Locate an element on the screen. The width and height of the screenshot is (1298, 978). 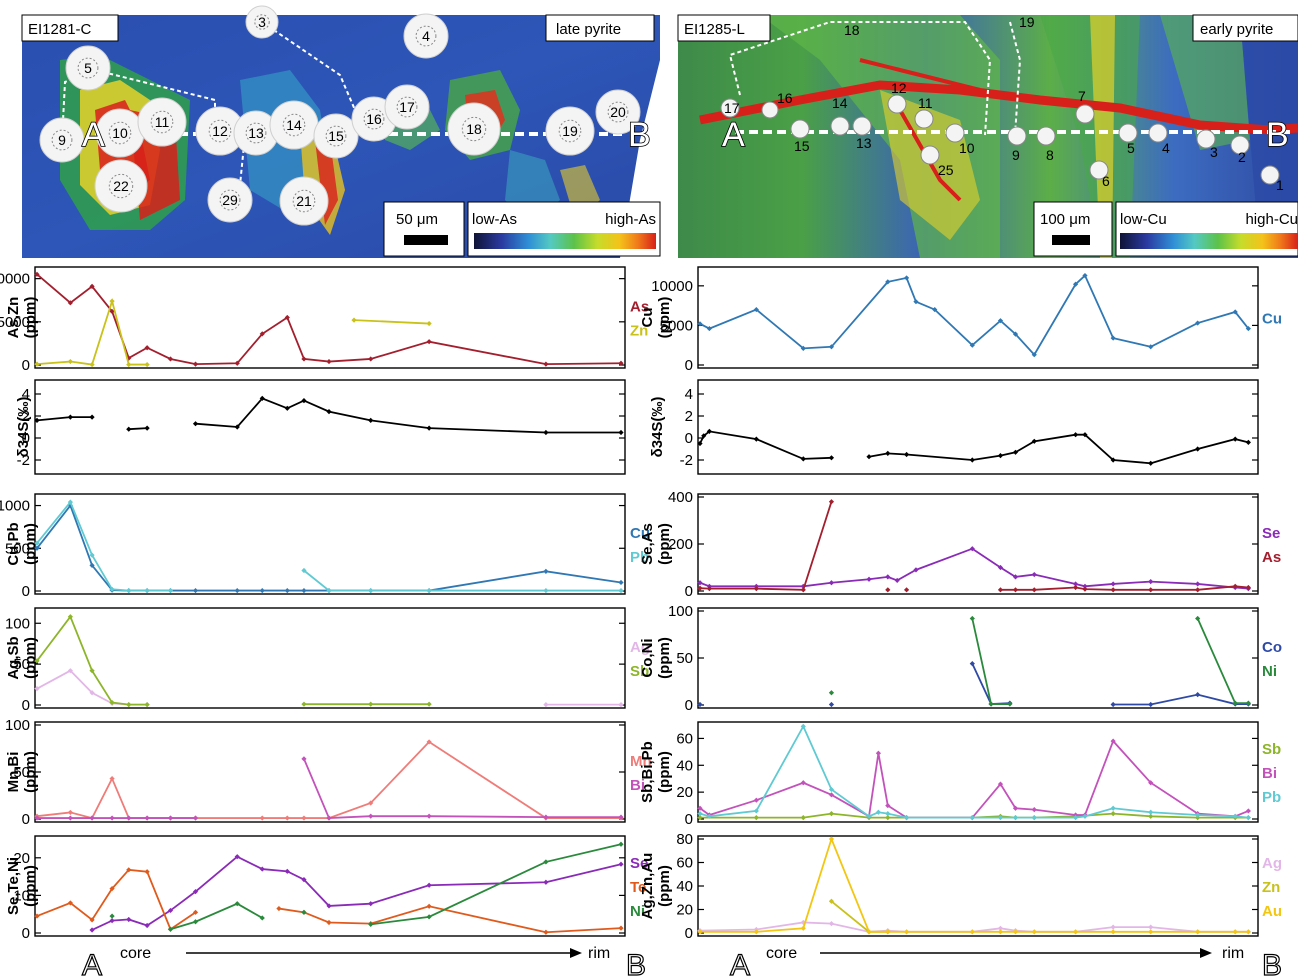
map-spot-label: 5 is located at coordinates (1131, 148).